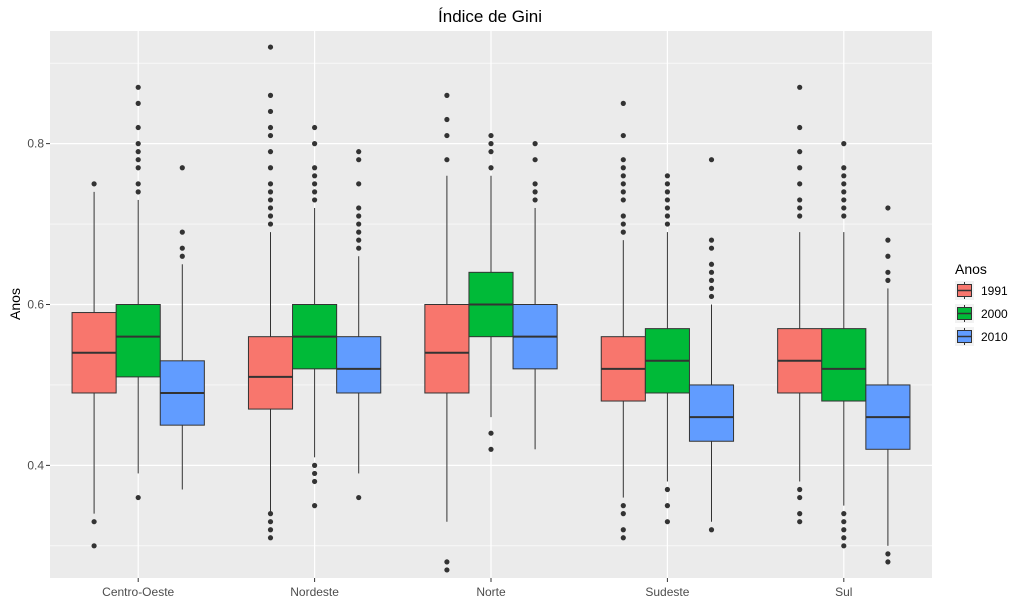  Describe the element at coordinates (35, 305) in the screenshot. I see `y-tick-label: 0.6` at that location.